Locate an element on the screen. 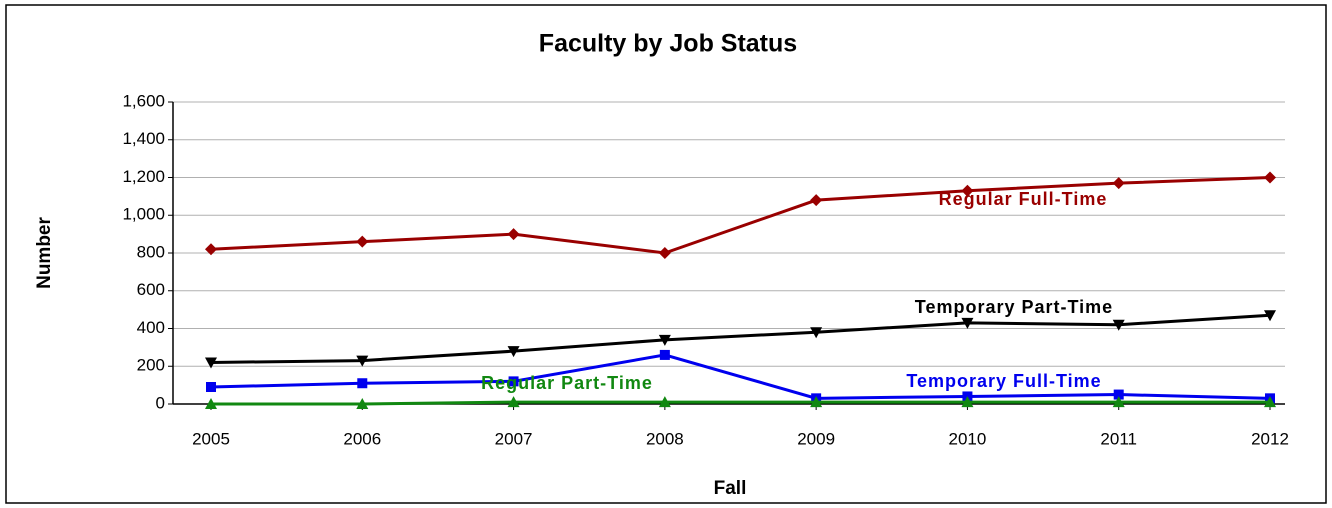 The width and height of the screenshot is (1332, 508). y-tick-label: 1,600 is located at coordinates (143, 100).